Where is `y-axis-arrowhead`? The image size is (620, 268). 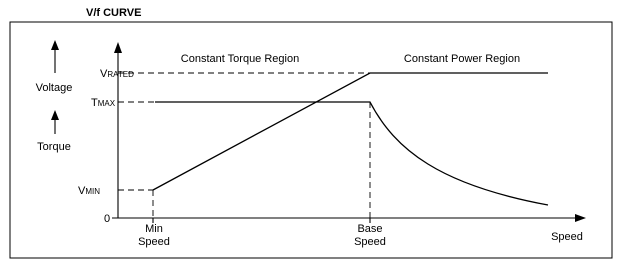 y-axis-arrowhead is located at coordinates (118, 47).